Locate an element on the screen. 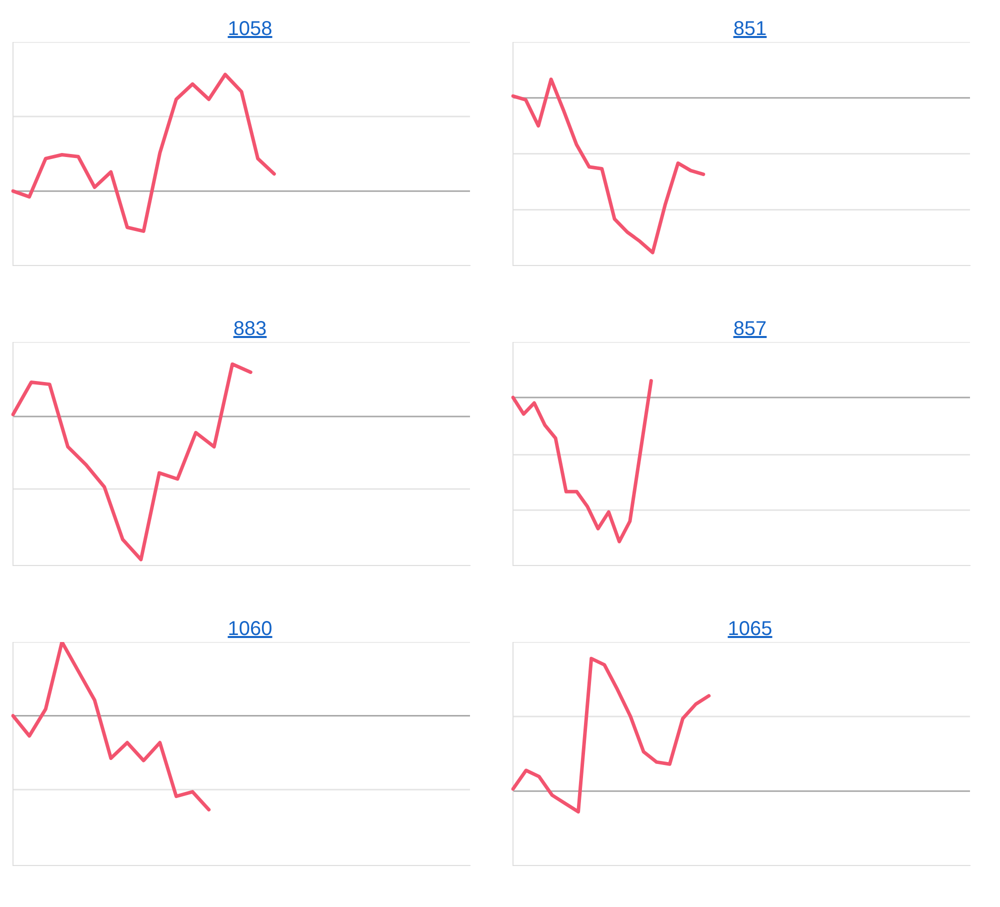 This screenshot has height=907, width=1000. chart-title: 1065 is located at coordinates (750, 630).